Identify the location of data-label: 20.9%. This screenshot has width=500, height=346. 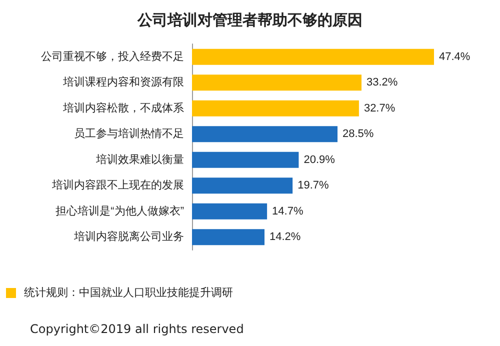
(320, 160).